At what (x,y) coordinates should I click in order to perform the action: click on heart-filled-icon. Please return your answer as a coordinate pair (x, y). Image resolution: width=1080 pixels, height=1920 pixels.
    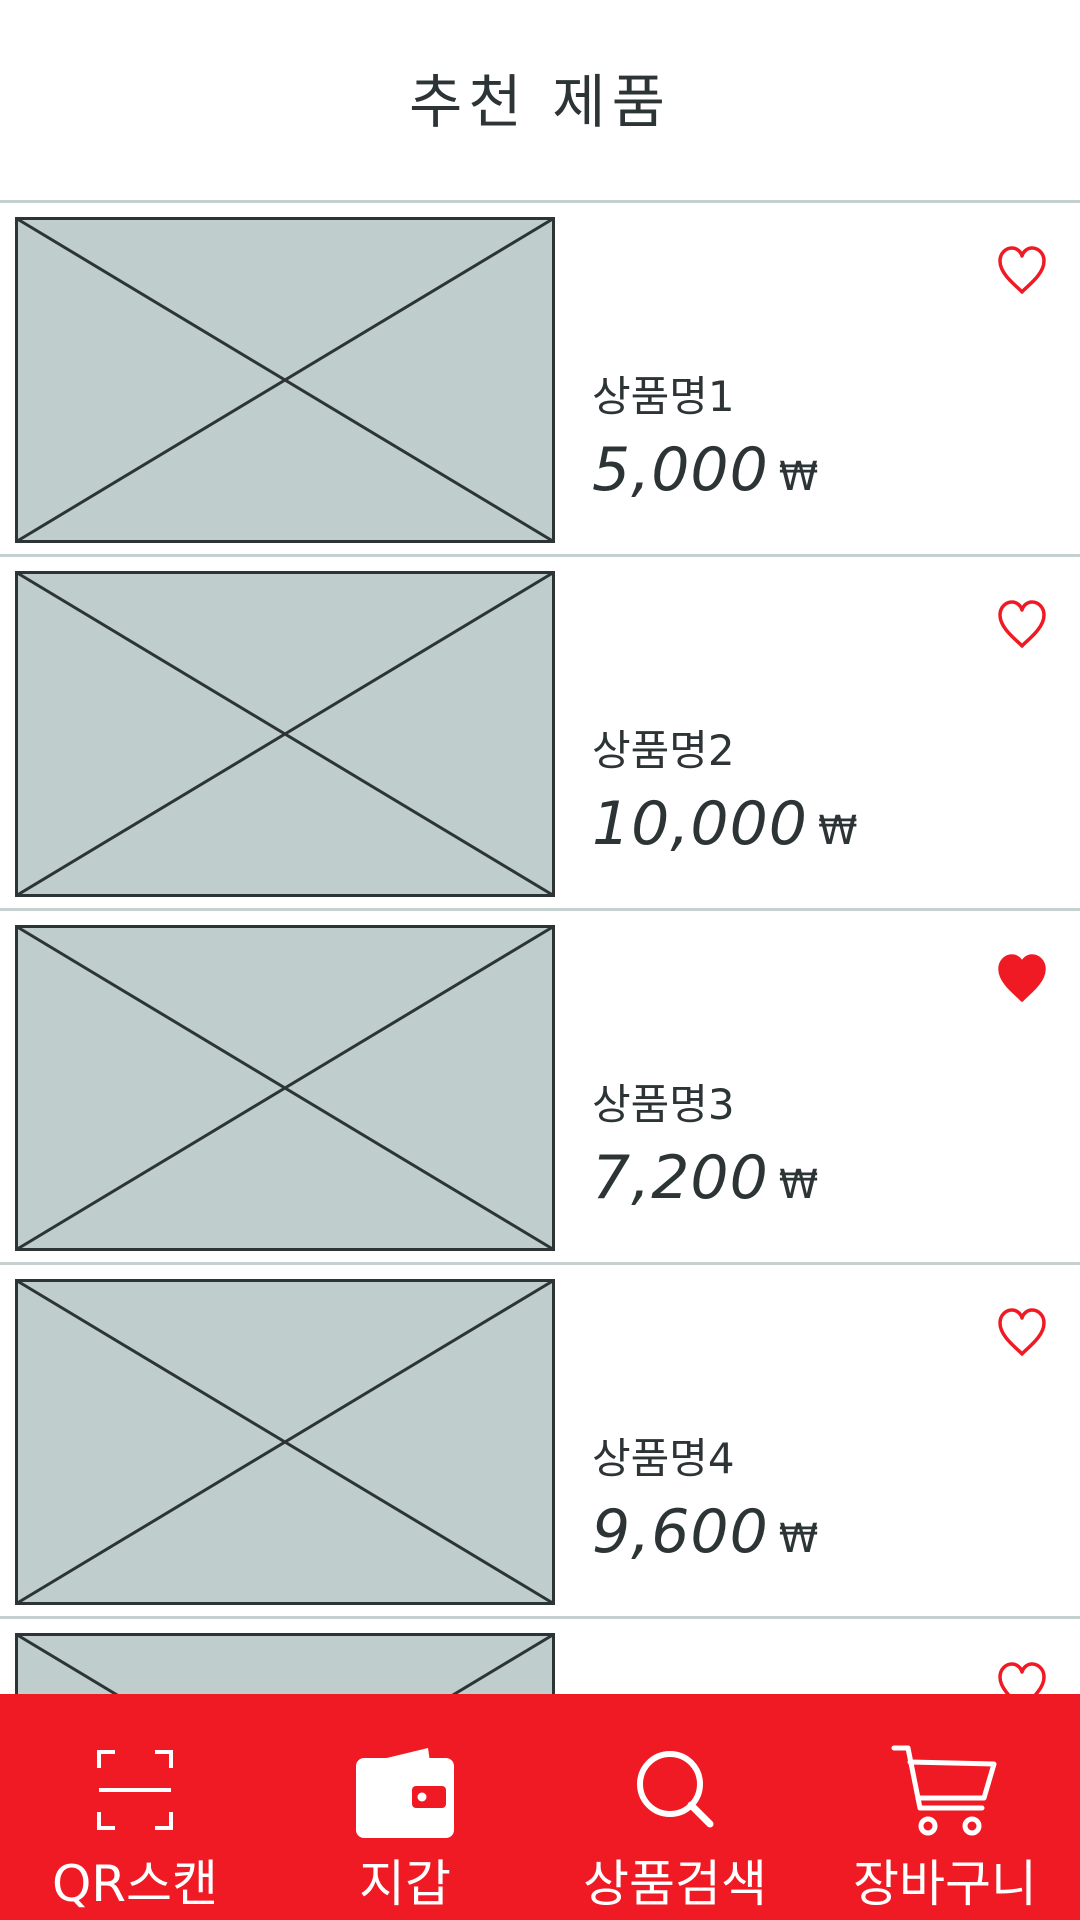
    Looking at the image, I should click on (1022, 978).